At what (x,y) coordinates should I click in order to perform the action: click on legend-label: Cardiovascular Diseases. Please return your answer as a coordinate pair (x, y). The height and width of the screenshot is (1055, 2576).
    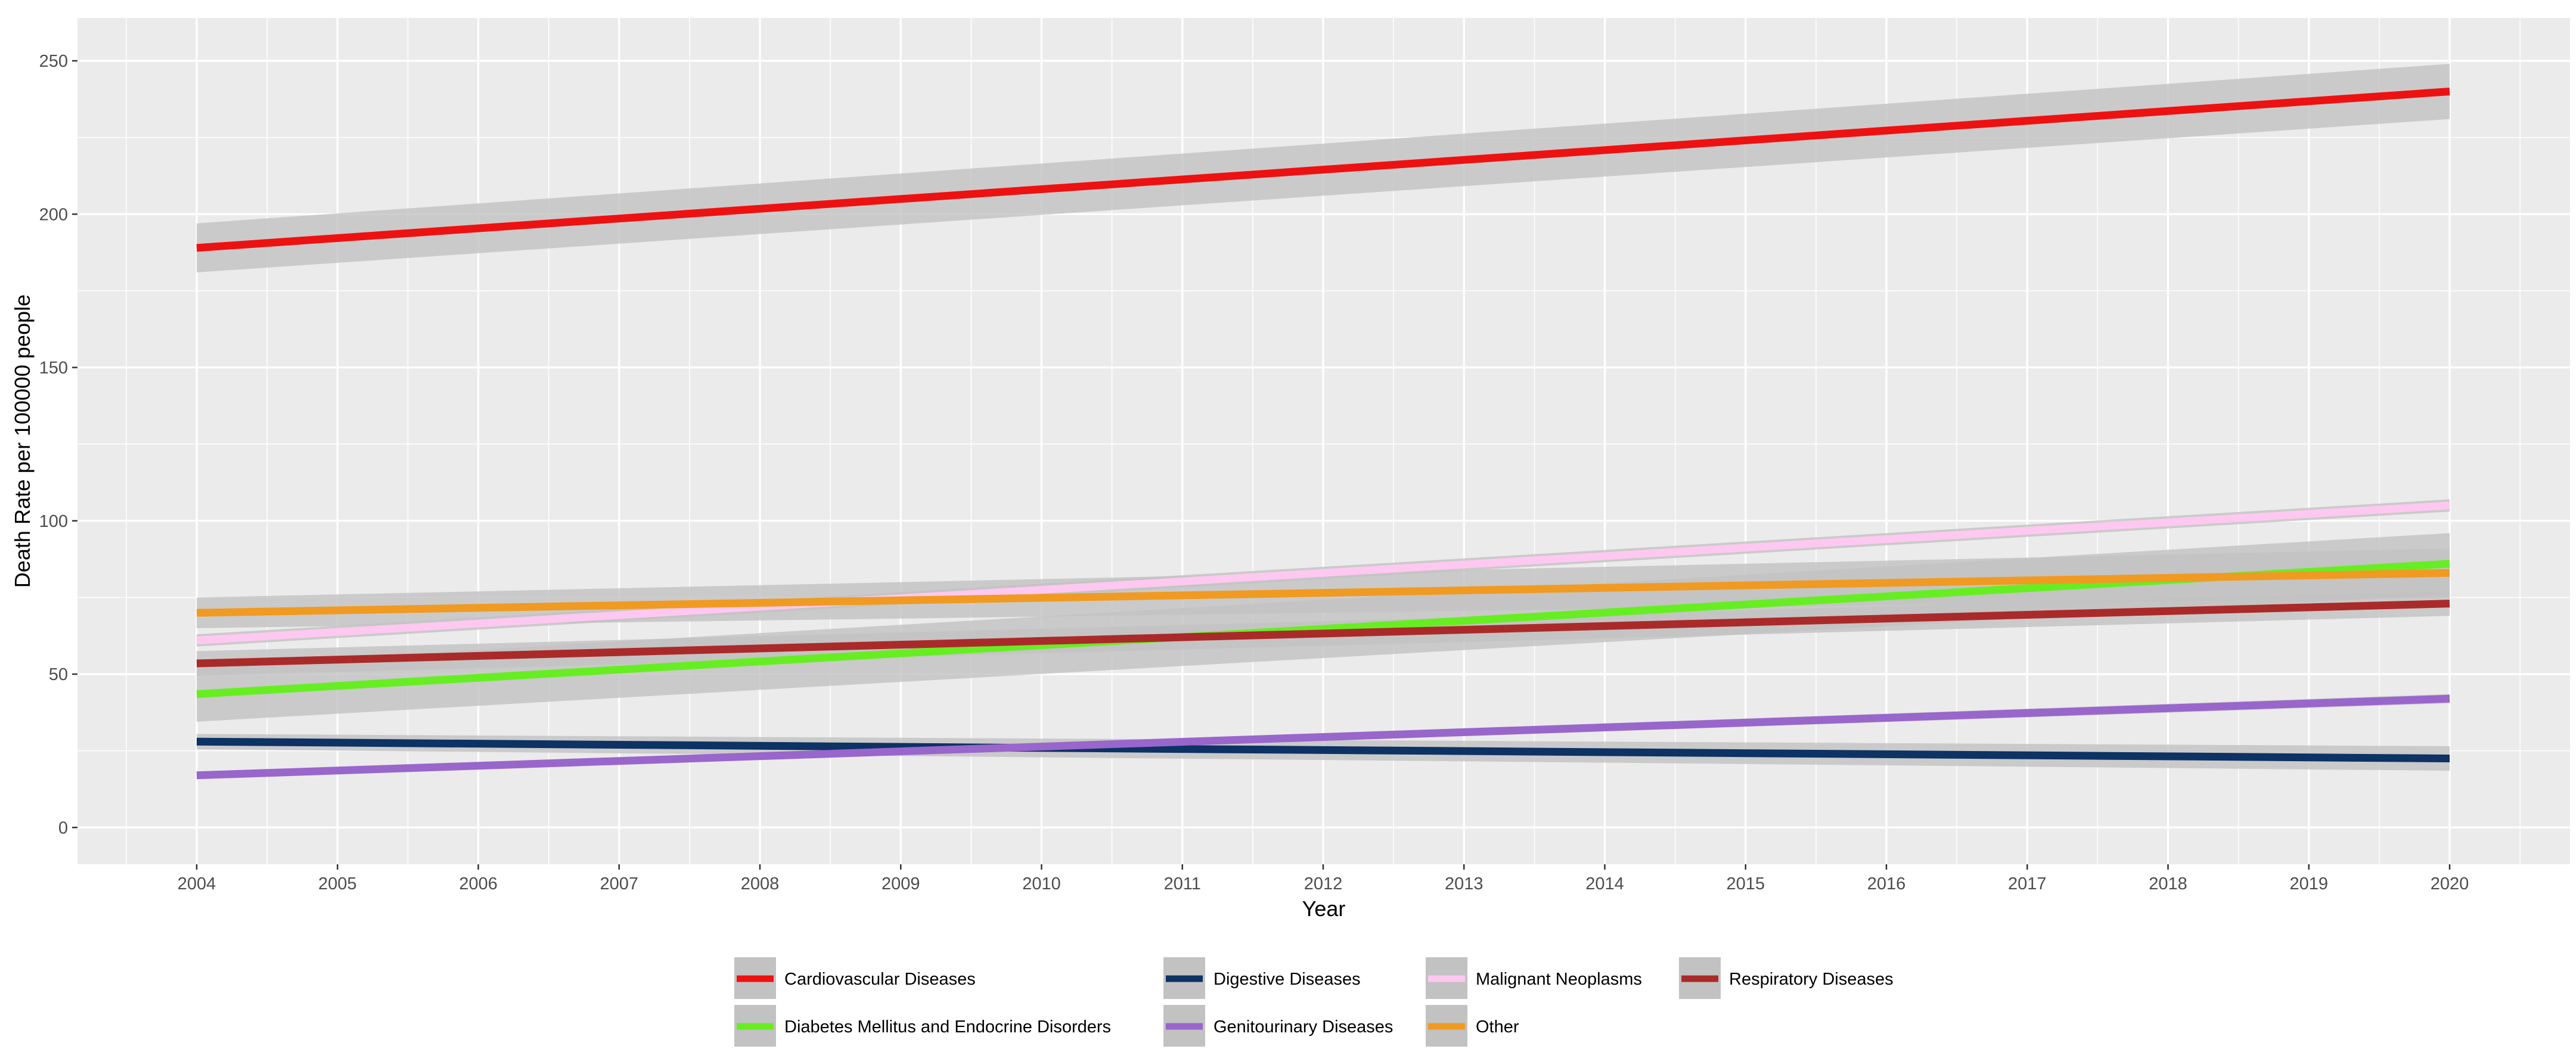
    Looking at the image, I should click on (880, 980).